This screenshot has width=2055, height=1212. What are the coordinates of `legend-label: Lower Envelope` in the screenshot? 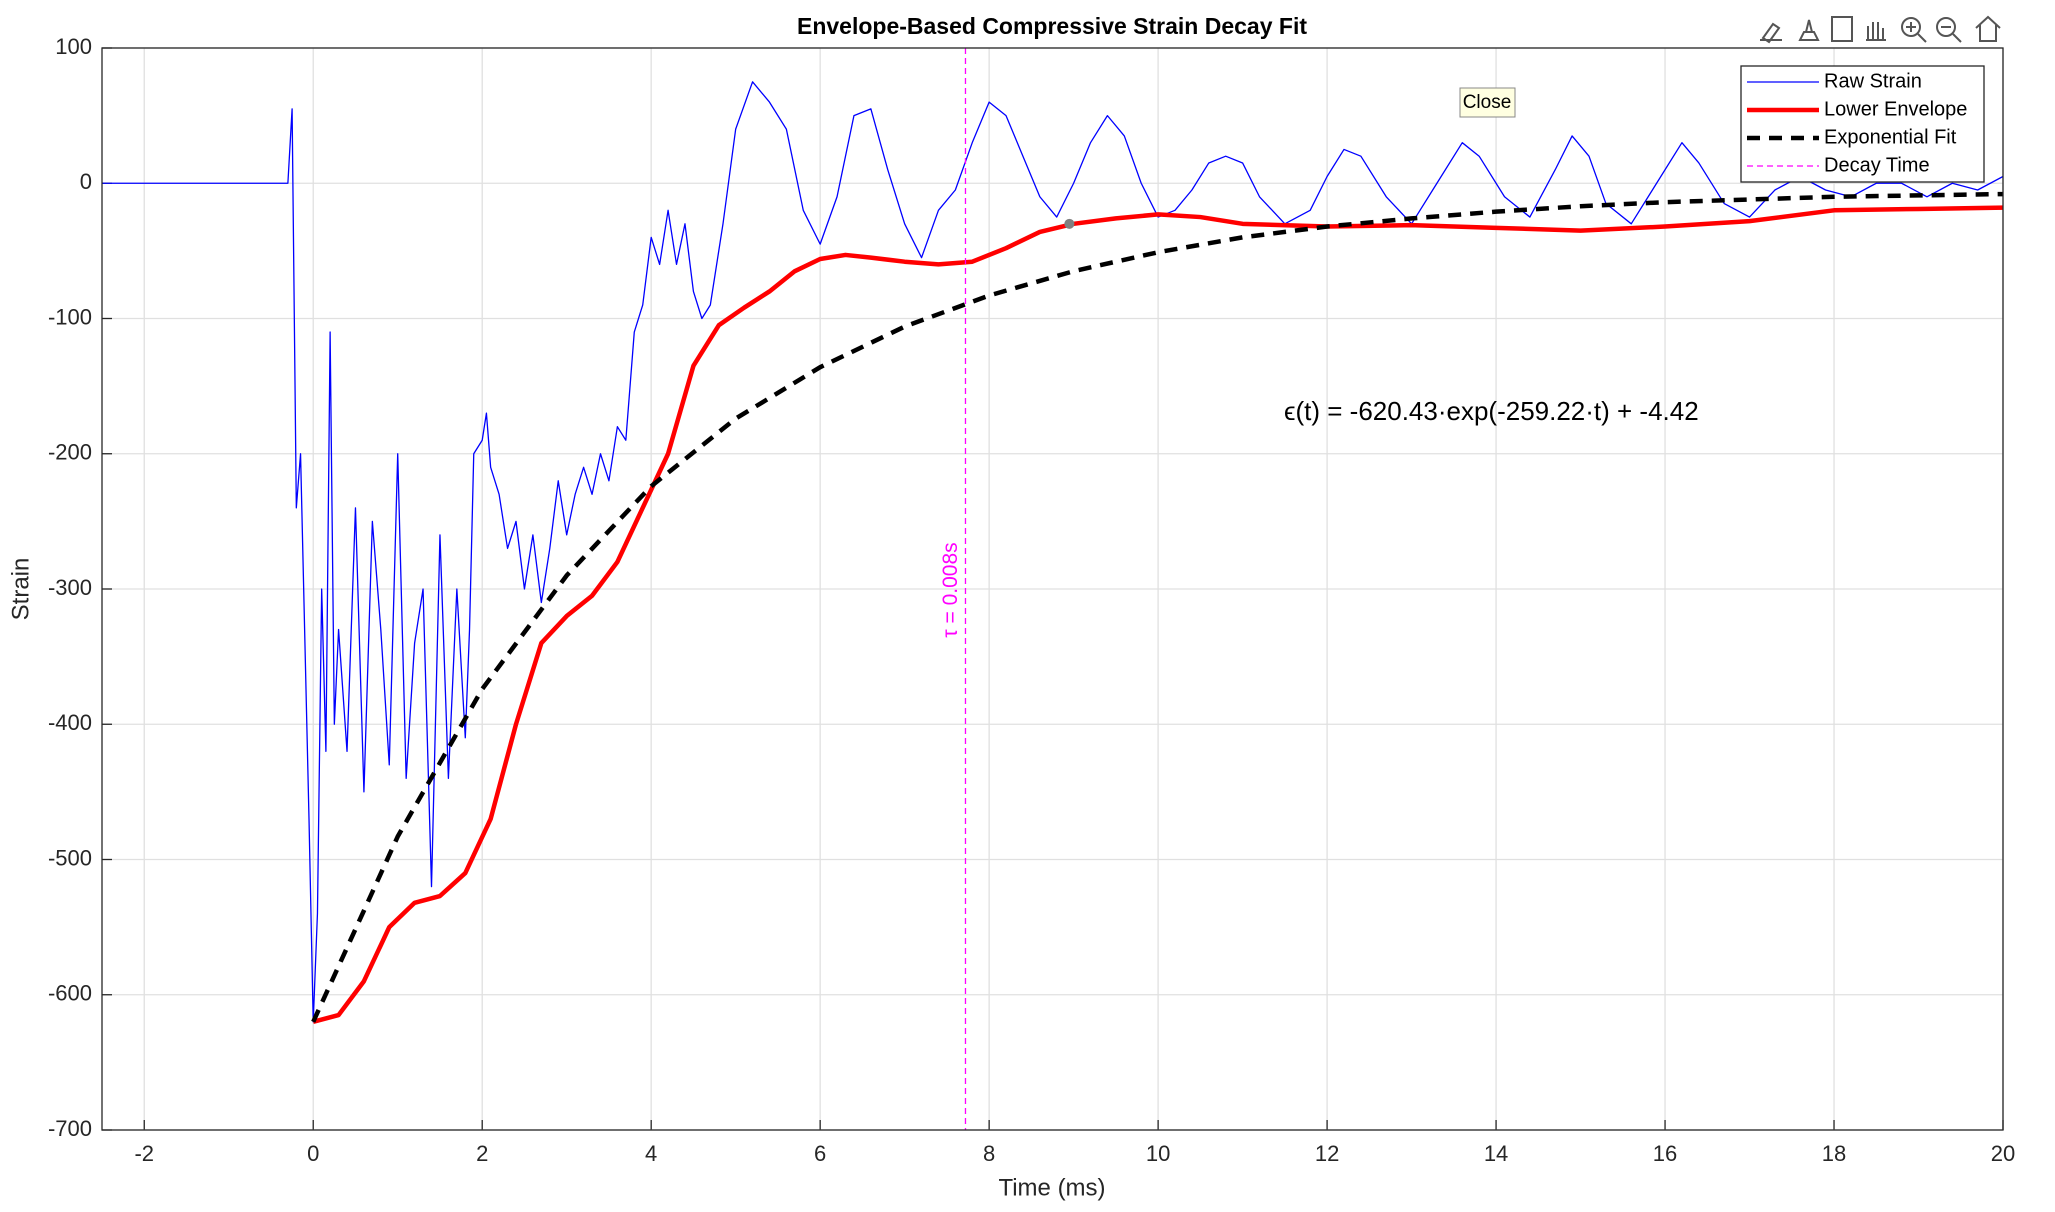 It's located at (1895, 109).